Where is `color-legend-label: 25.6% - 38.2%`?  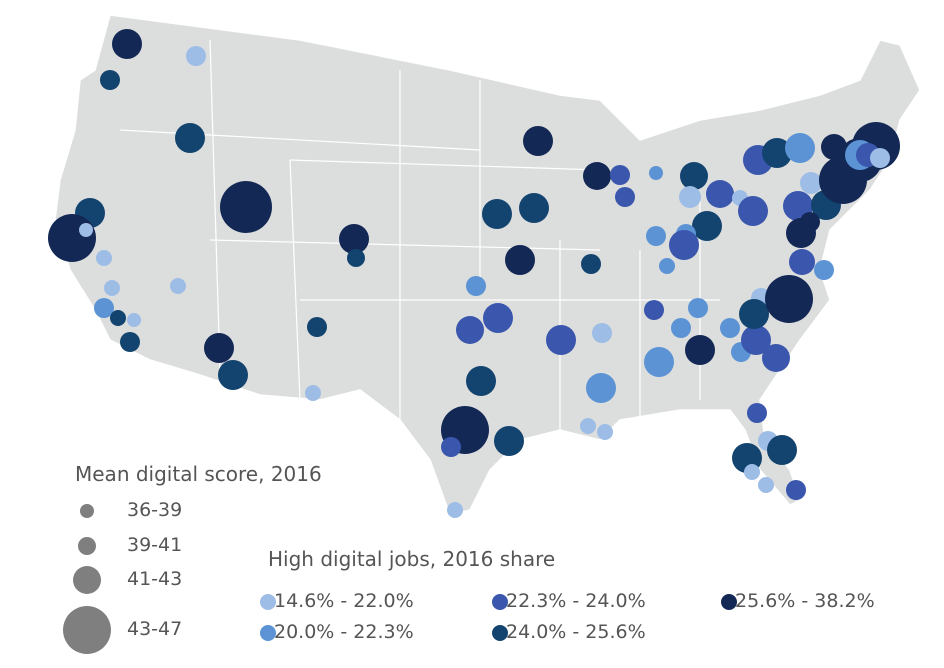 color-legend-label: 25.6% - 38.2% is located at coordinates (805, 601).